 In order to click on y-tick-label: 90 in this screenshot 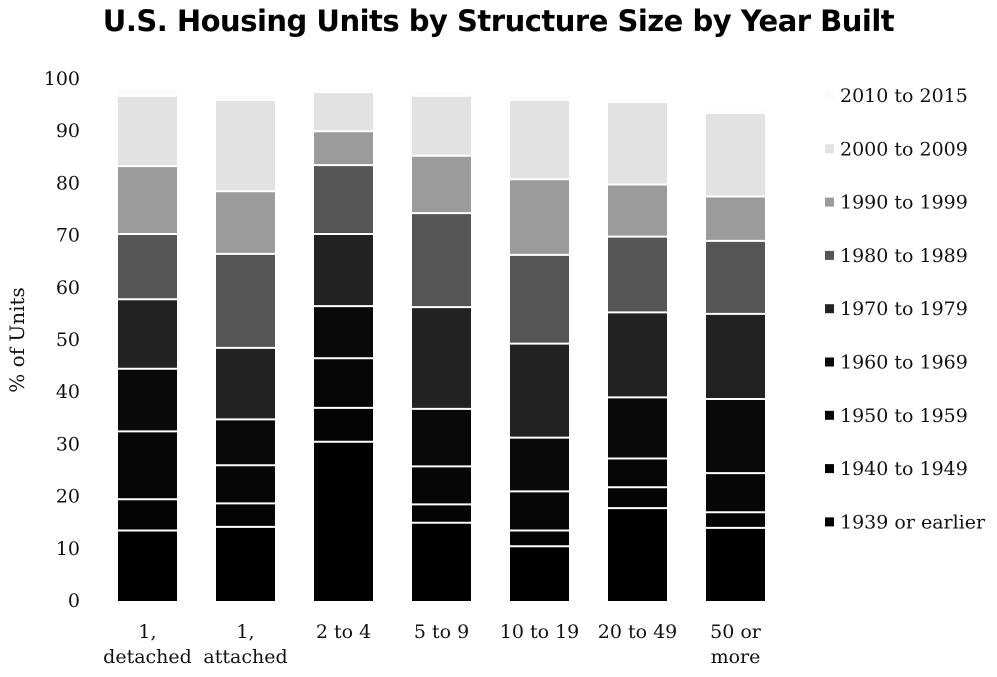, I will do `click(68, 131)`.